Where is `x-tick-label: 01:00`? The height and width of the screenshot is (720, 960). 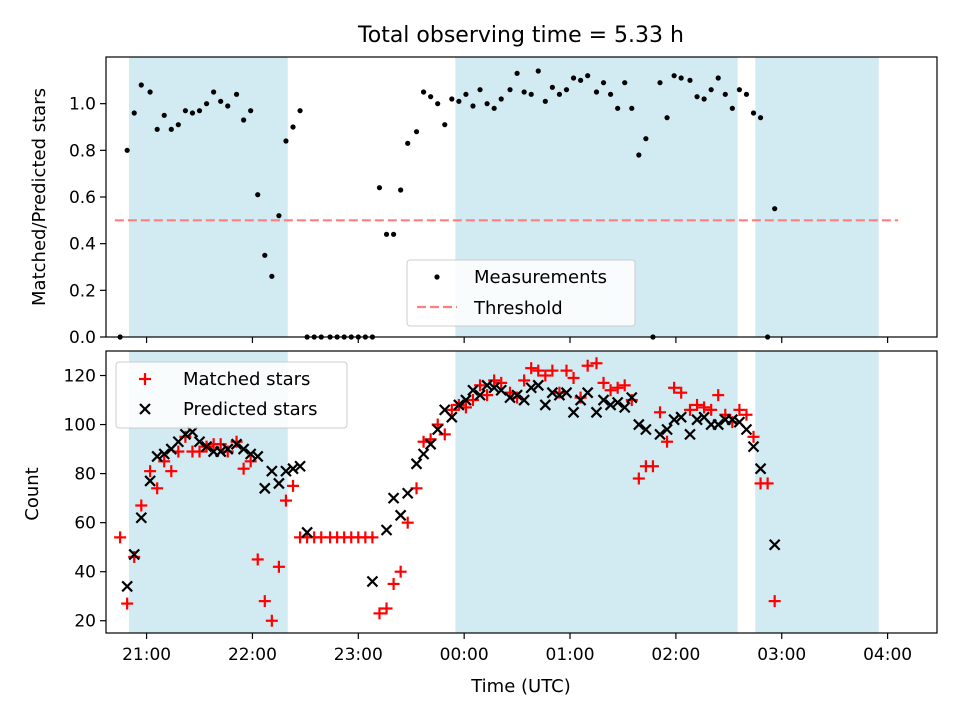
x-tick-label: 01:00 is located at coordinates (570, 655).